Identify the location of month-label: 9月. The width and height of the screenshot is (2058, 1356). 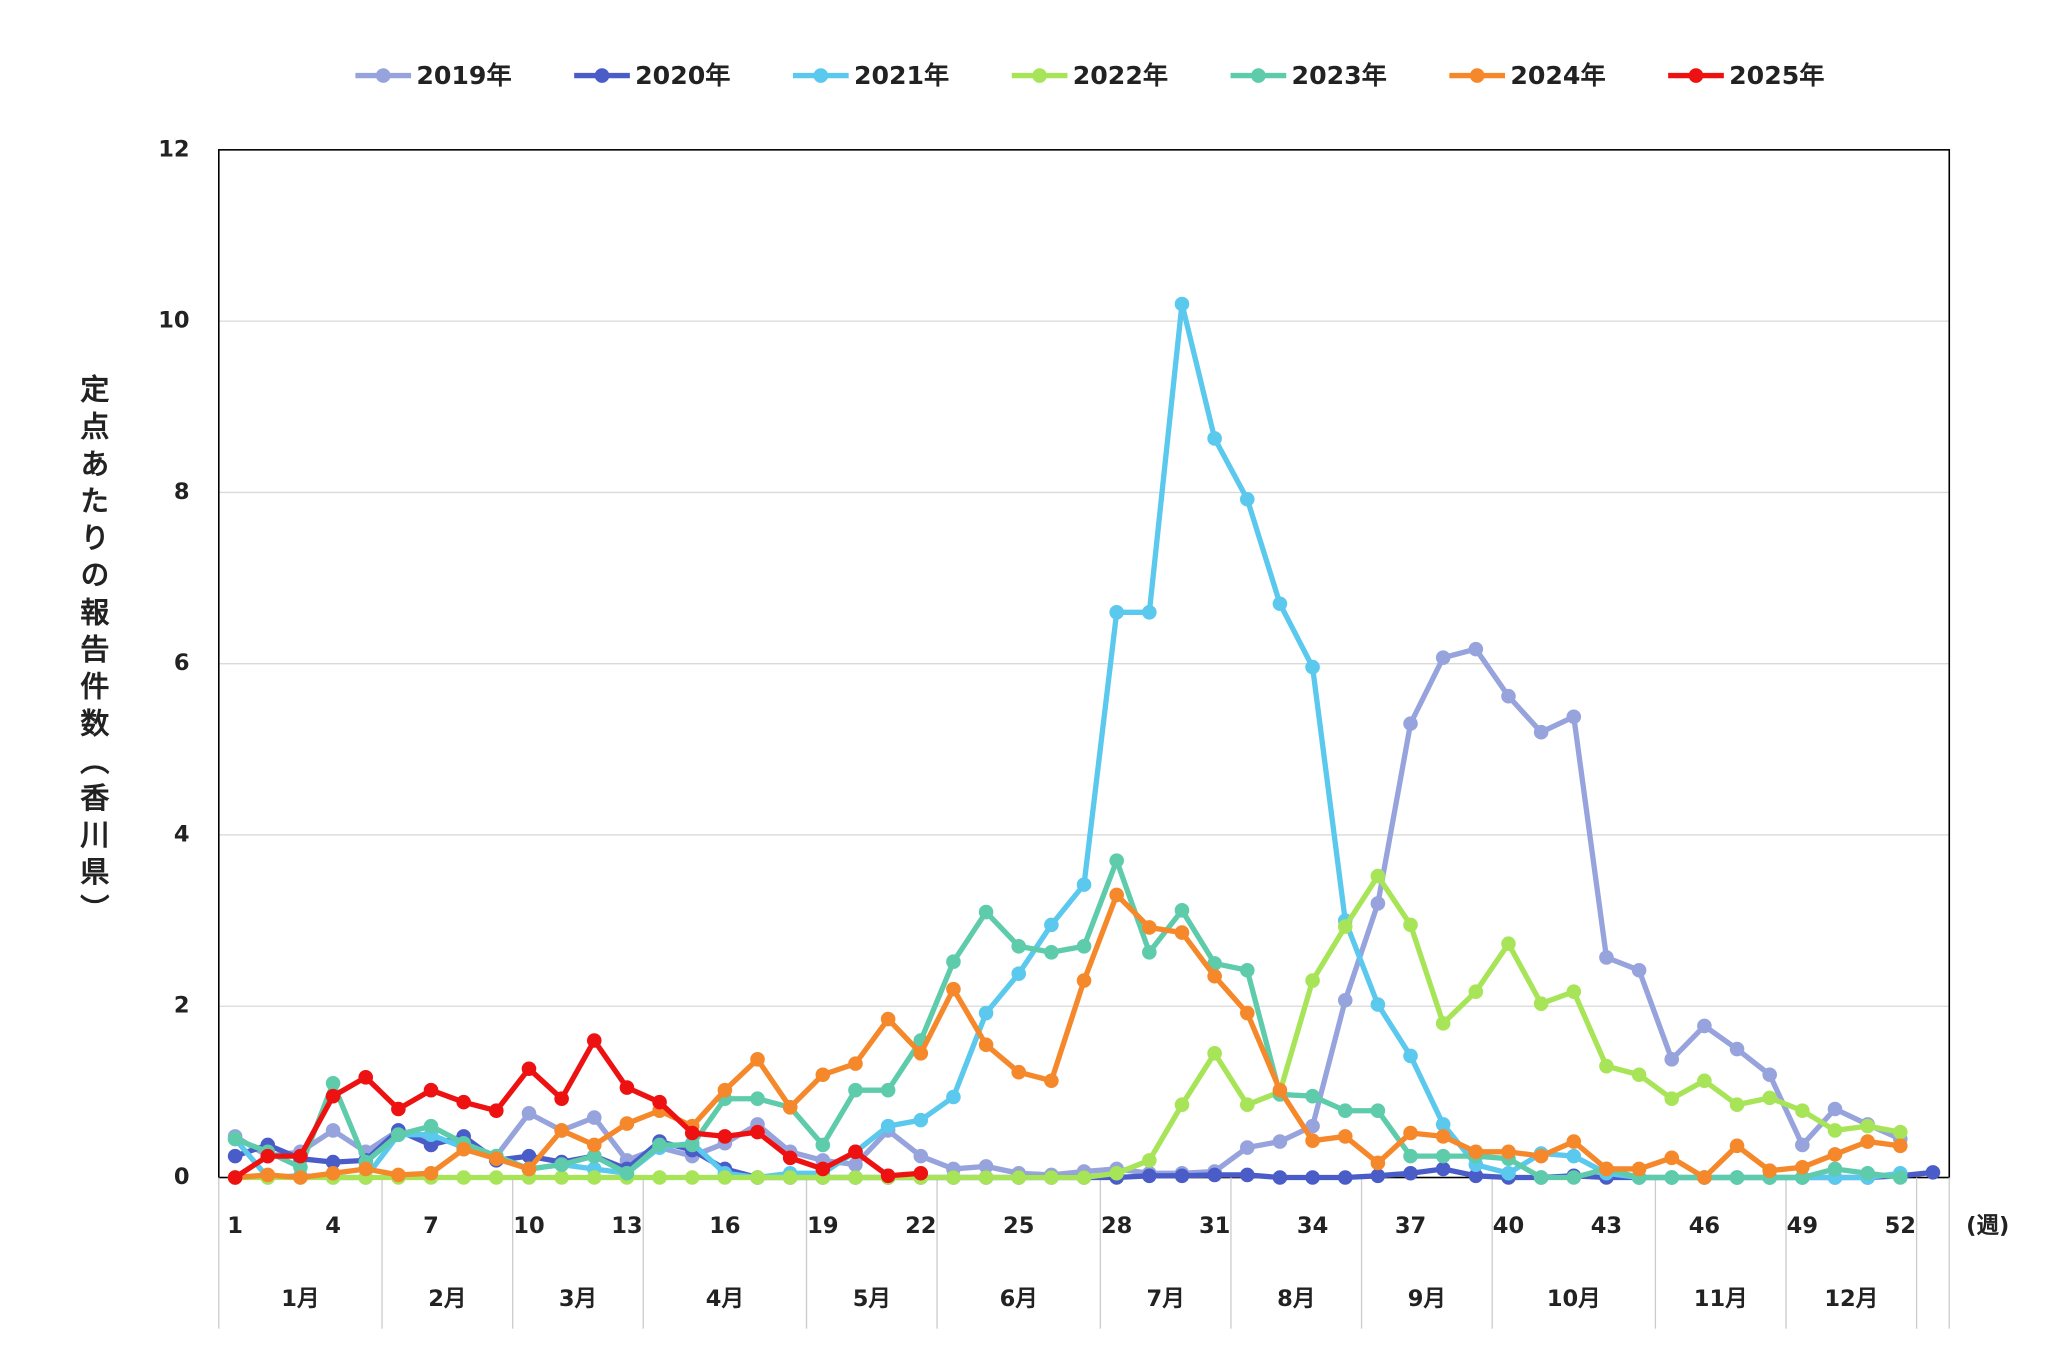
(1427, 1299).